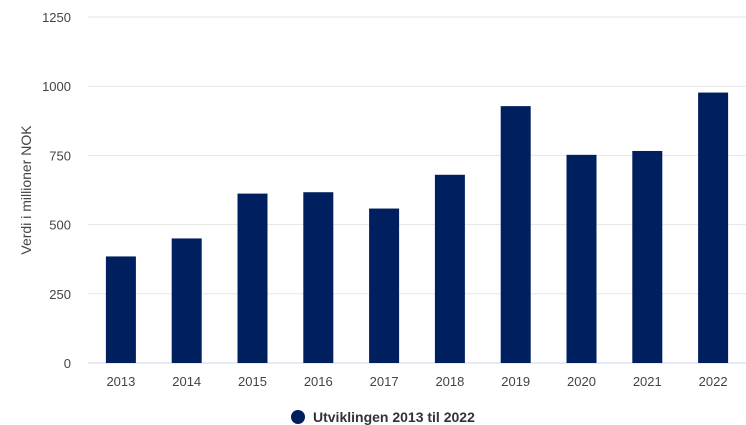 The image size is (746, 425). I want to click on y-tick-label: 0, so click(67, 363).